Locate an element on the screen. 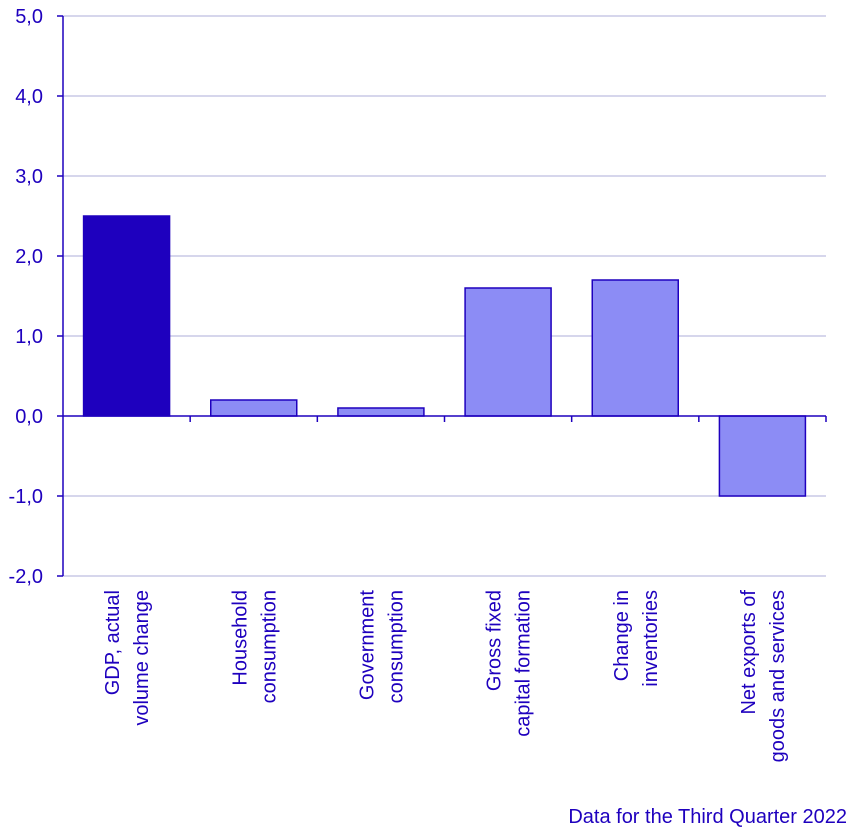  y-tick-label: 1,0 is located at coordinates (29, 337).